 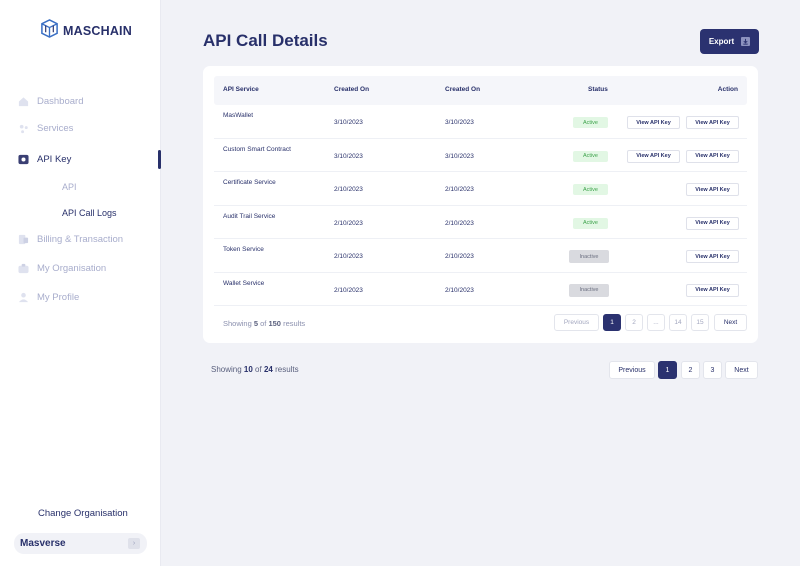 What do you see at coordinates (667, 370) in the screenshot?
I see `outer-page-button: 1` at bounding box center [667, 370].